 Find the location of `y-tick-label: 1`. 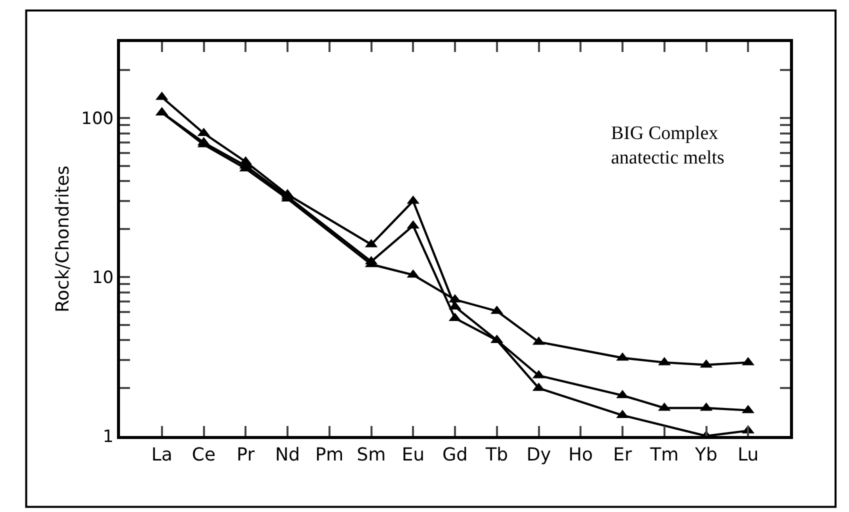

y-tick-label: 1 is located at coordinates (108, 436).